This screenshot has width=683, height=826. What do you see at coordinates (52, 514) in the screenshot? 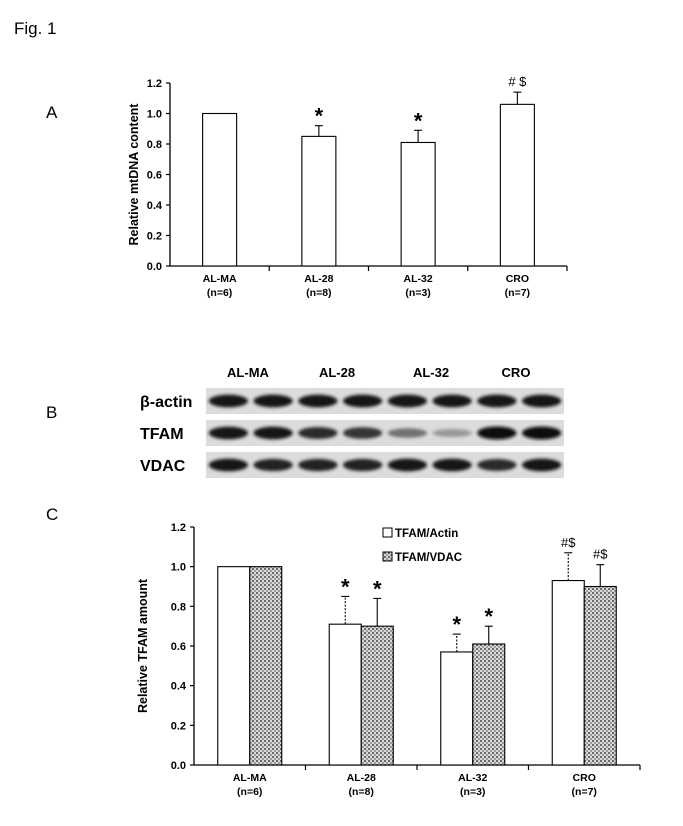
I see `panel-c-letter: C` at bounding box center [52, 514].